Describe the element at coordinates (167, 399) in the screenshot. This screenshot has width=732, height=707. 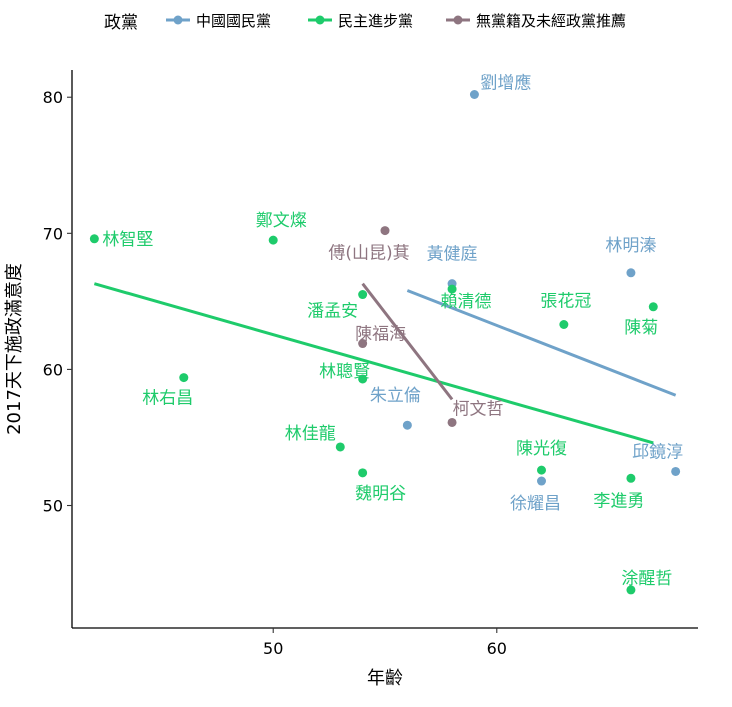
I see `point-label: 林右昌` at that location.